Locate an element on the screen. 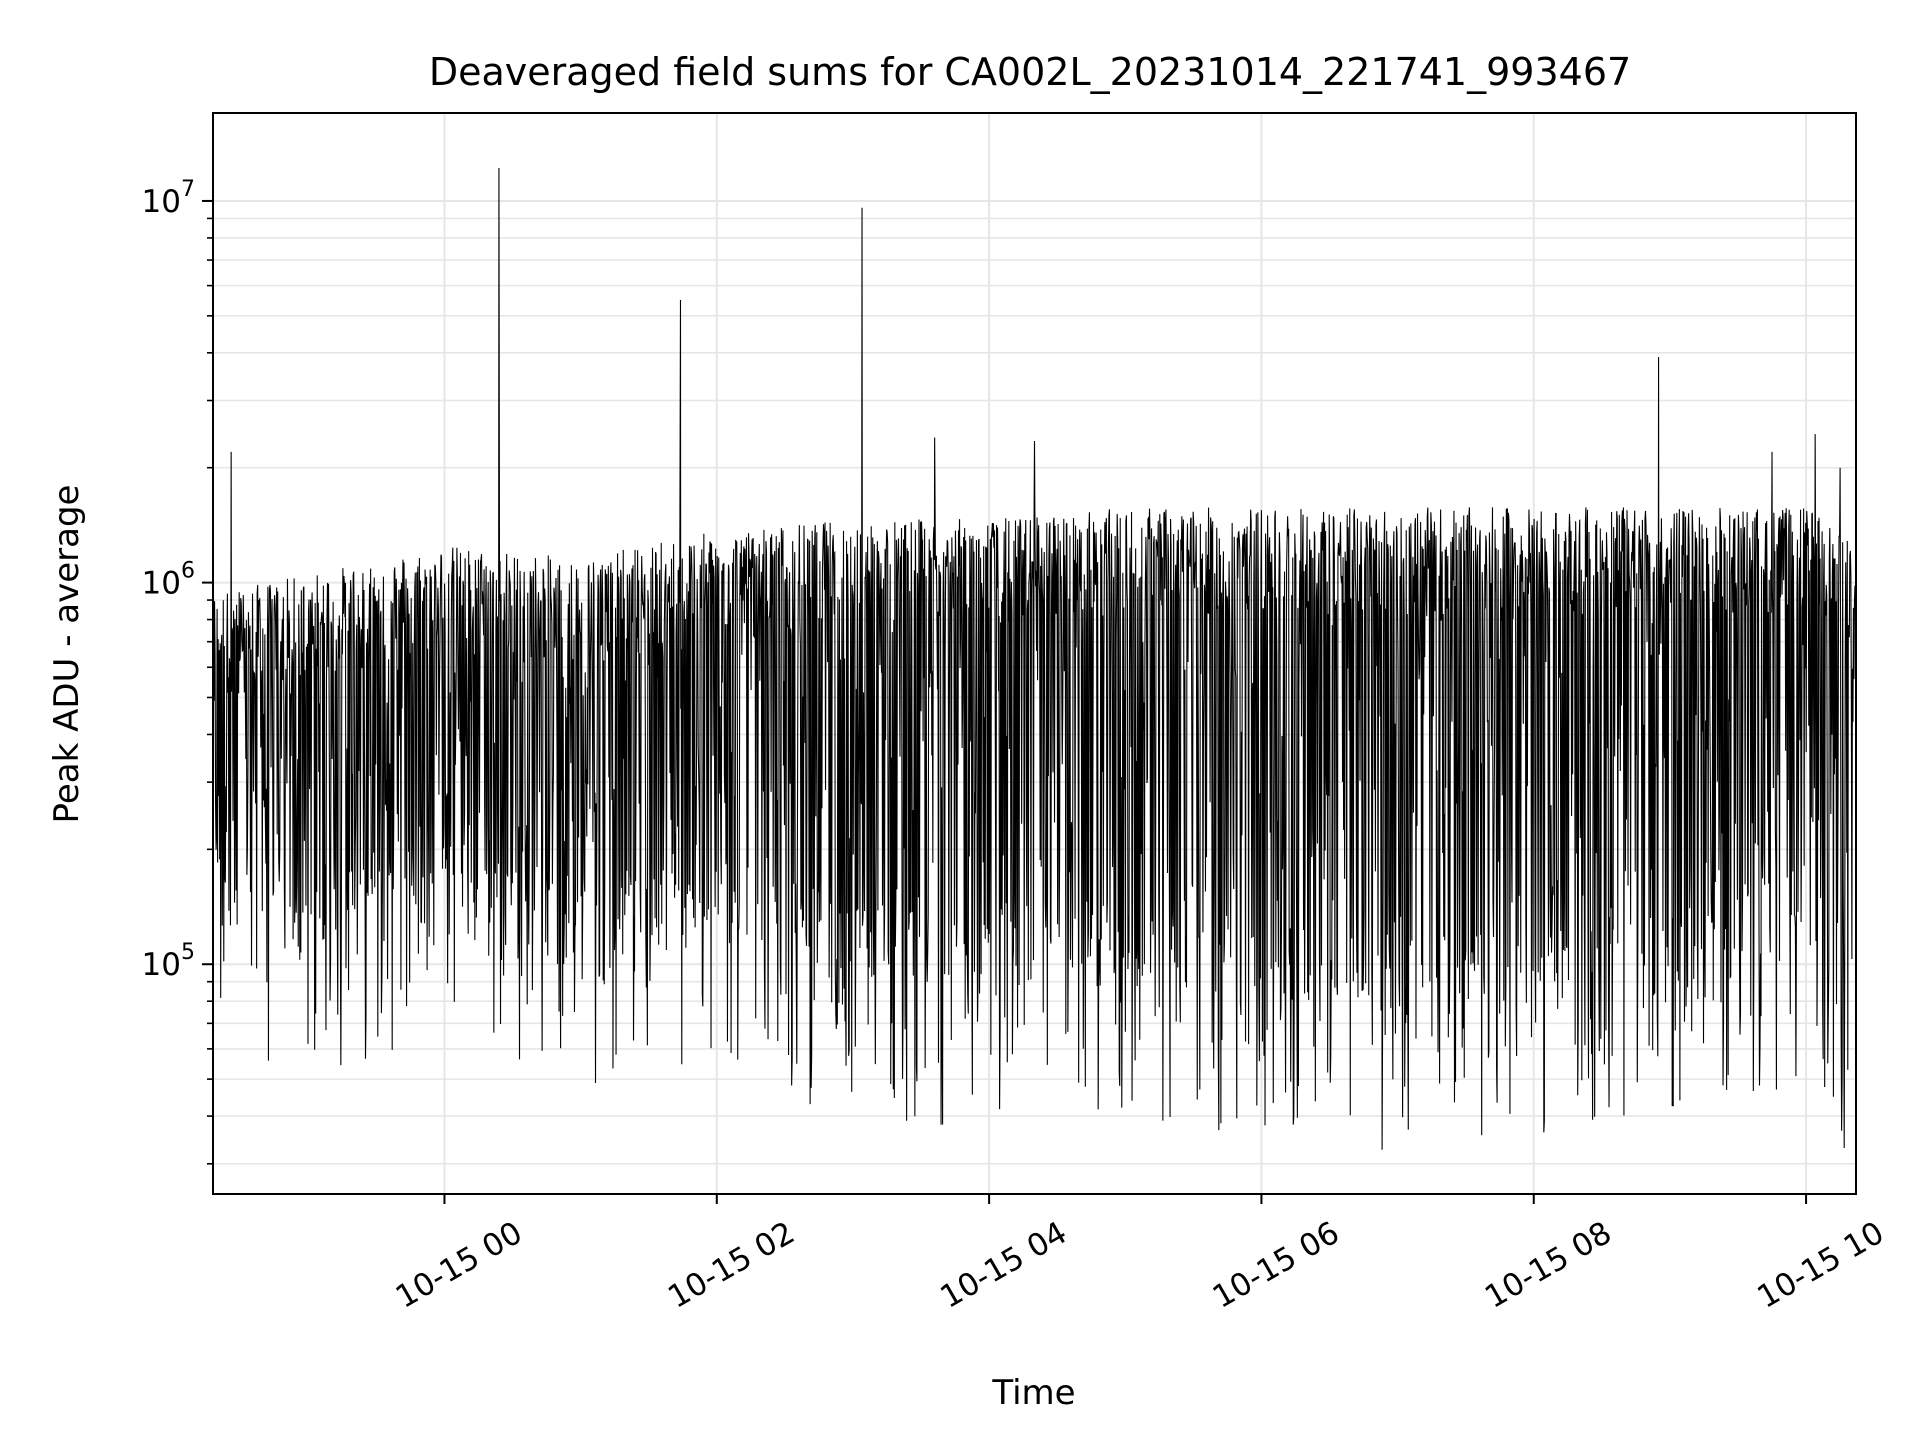 Image resolution: width=1920 pixels, height=1440 pixels. y-axis-label: Peak ADU - average is located at coordinates (67, 654).